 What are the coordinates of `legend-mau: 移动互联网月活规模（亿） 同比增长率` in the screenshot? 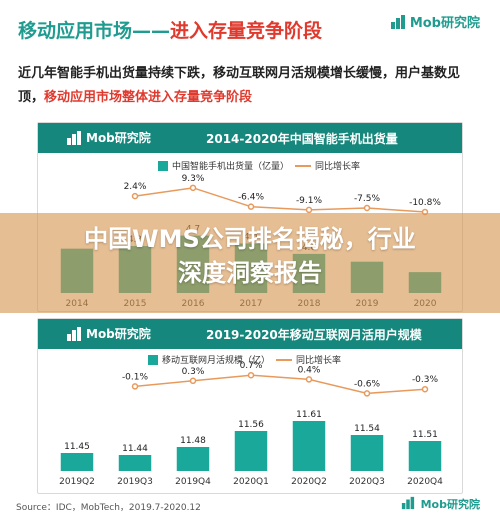 It's located at (244, 359).